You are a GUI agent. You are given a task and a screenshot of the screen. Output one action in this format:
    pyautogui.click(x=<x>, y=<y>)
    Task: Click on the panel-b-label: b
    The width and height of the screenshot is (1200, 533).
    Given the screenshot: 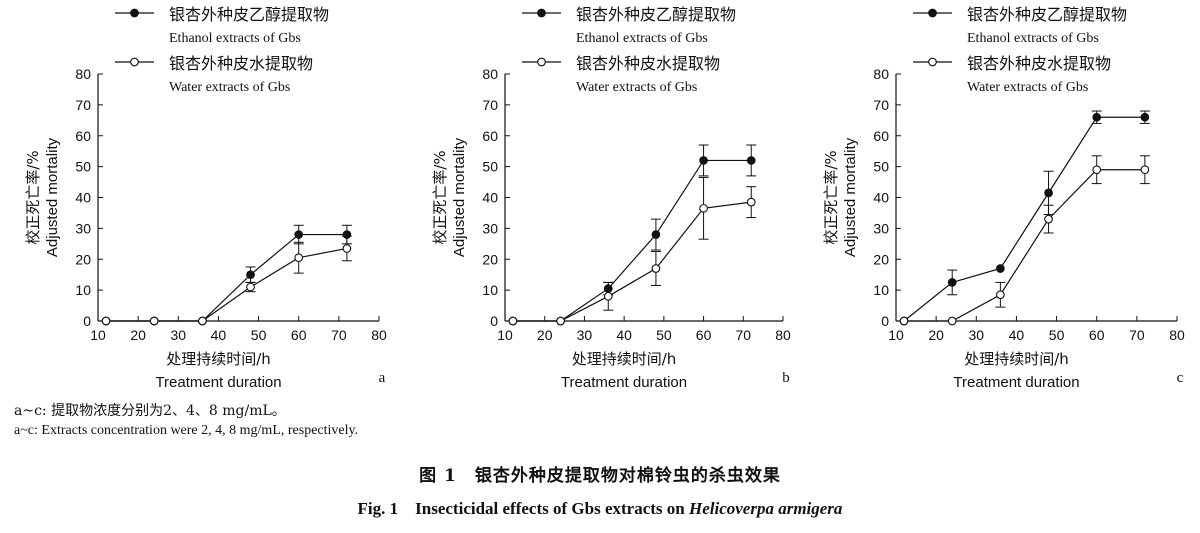 What is the action you would take?
    pyautogui.click(x=786, y=378)
    